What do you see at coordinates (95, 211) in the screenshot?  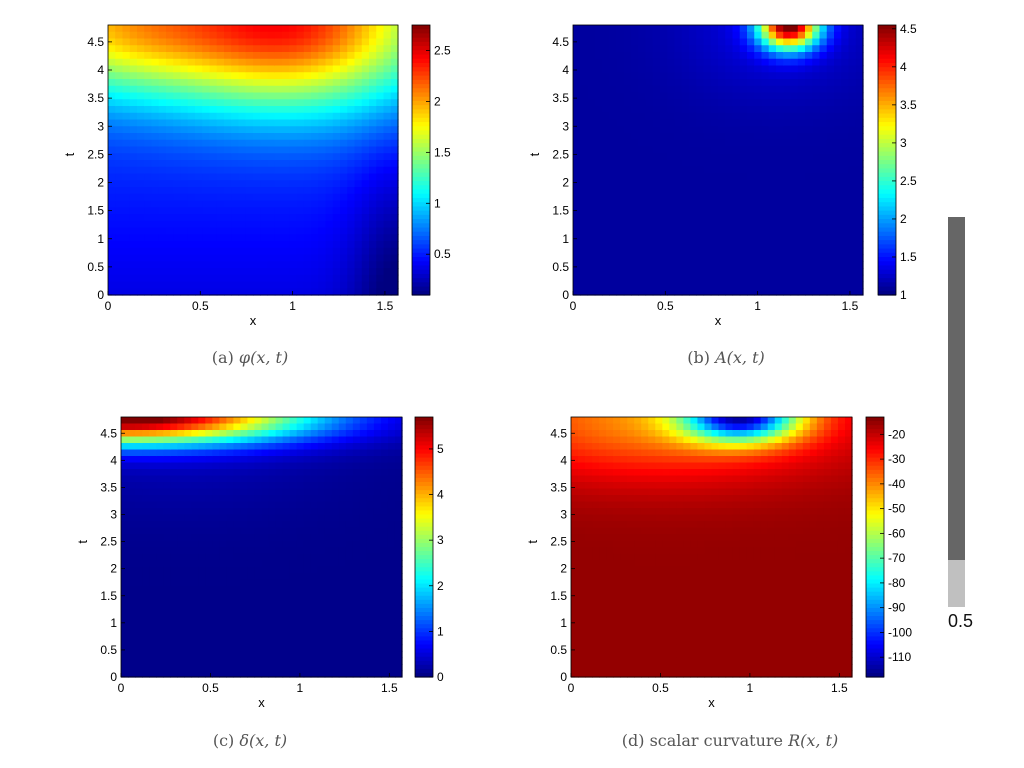 I see `y-tick-label: 1.5` at bounding box center [95, 211].